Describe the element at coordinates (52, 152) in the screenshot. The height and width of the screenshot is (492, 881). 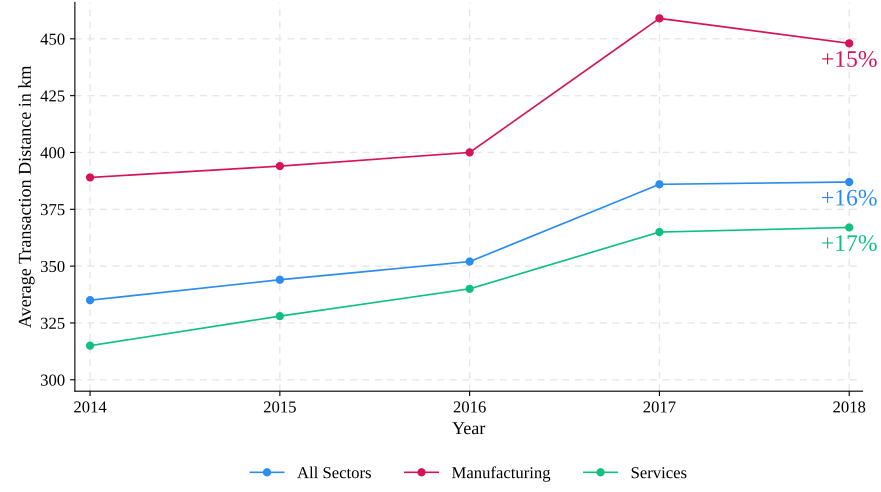
I see `y-tick-label: 400` at that location.